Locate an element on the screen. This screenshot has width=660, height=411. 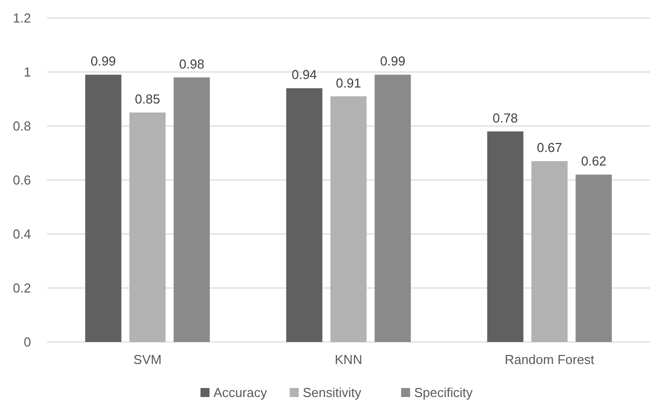
data-label: 0.98 is located at coordinates (191, 64).